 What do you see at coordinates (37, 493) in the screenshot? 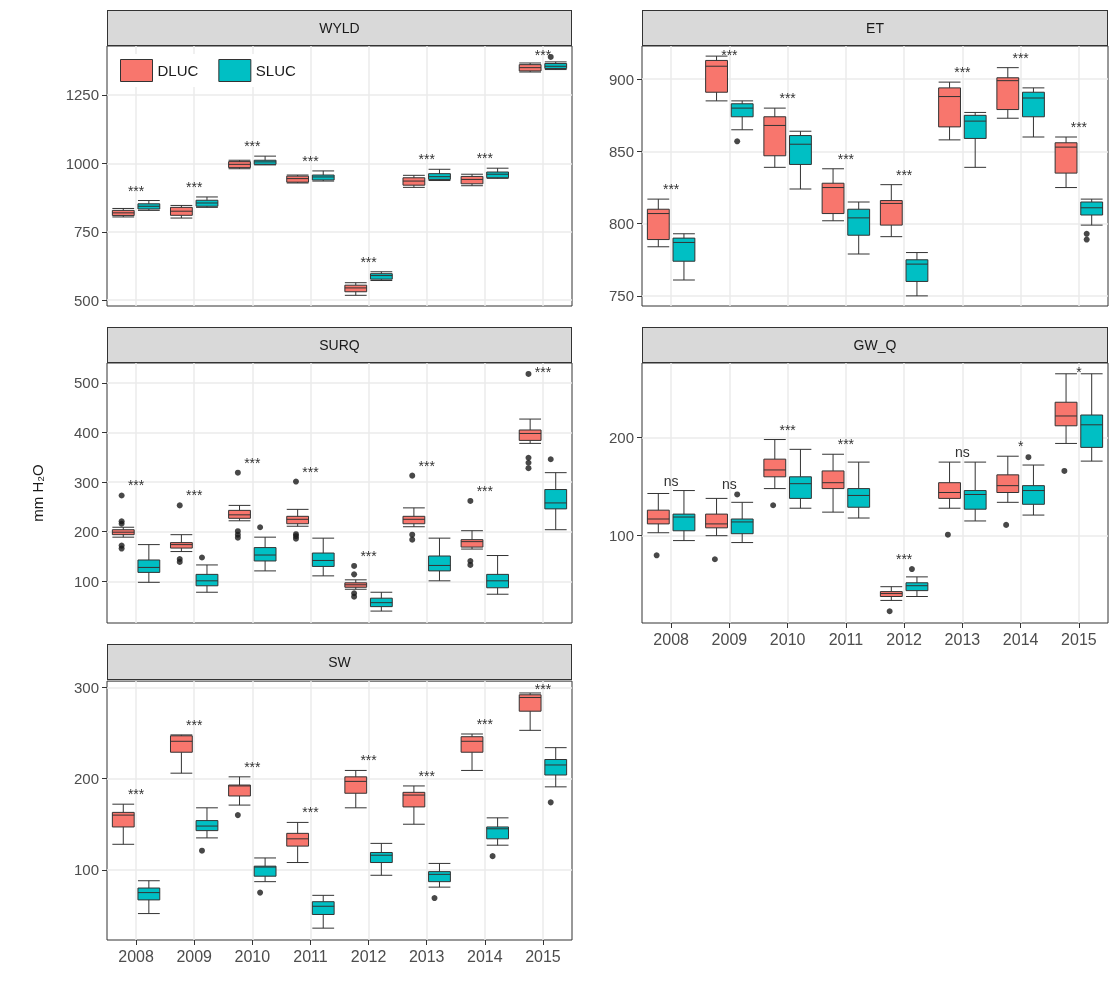
I see `y-axis-title: mm H₂O` at bounding box center [37, 493].